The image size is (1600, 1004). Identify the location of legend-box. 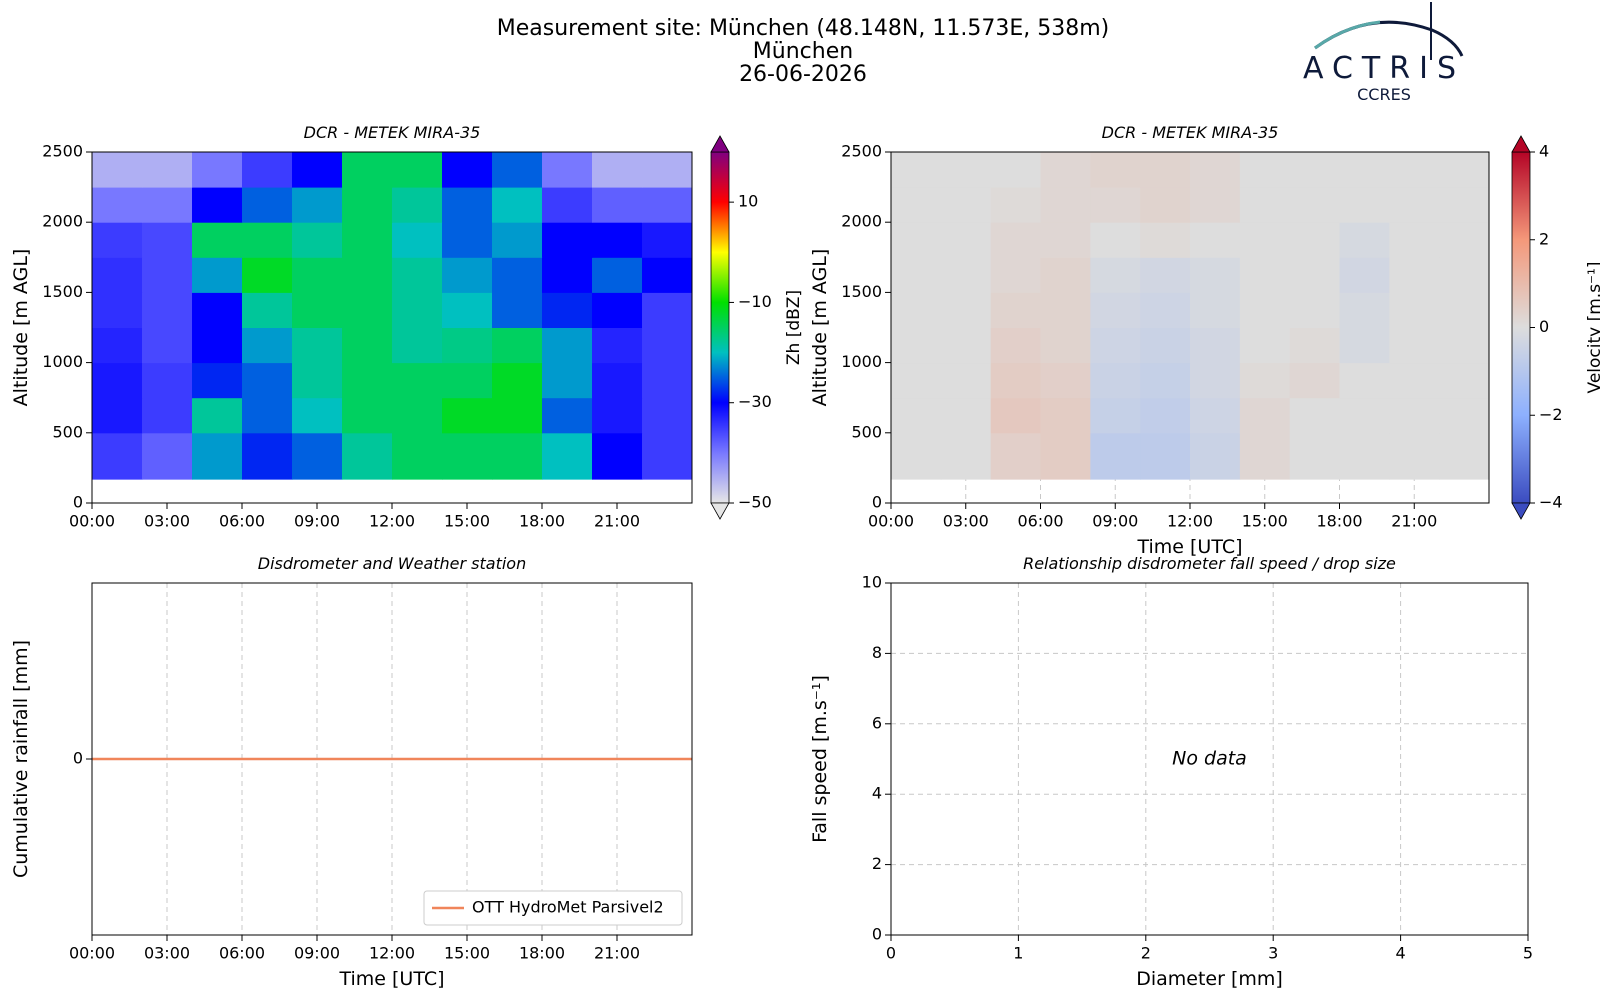
(553, 908).